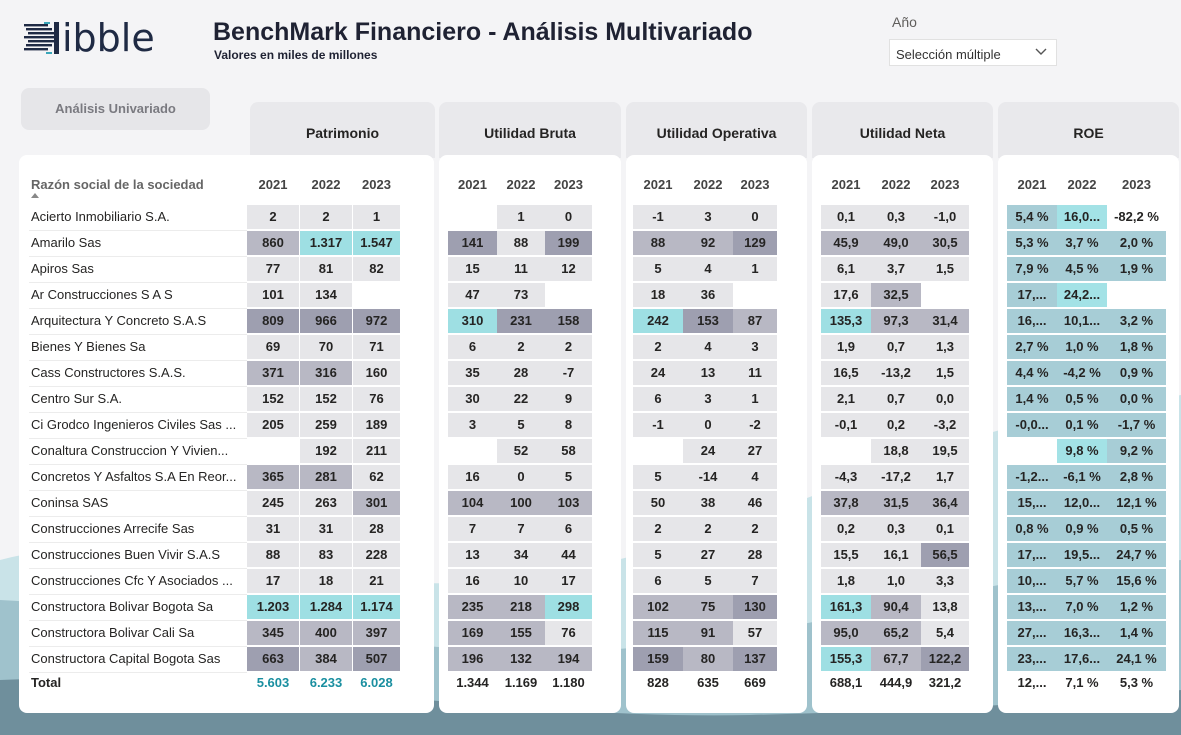 Image resolution: width=1181 pixels, height=735 pixels. Describe the element at coordinates (896, 425) in the screenshot. I see `table-cell: 0,2` at that location.